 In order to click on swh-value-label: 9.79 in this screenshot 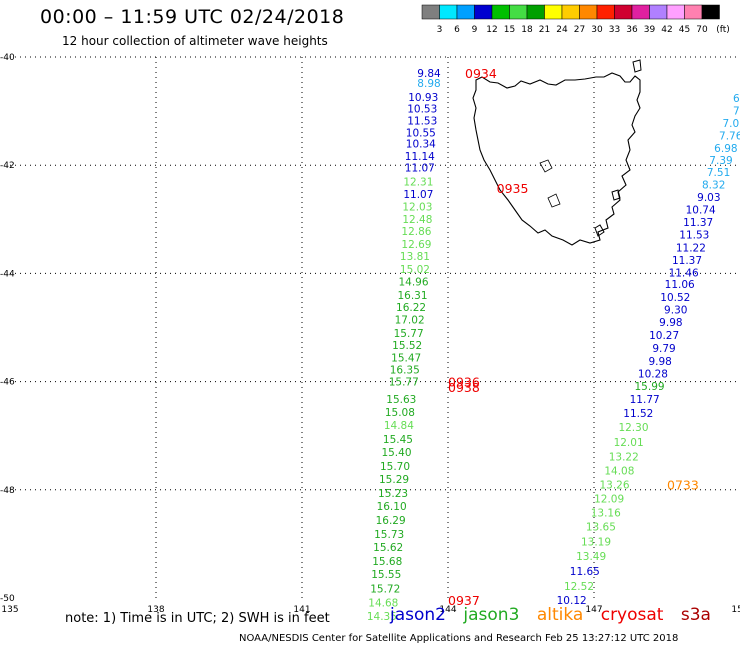, I will do `click(663, 349)`.